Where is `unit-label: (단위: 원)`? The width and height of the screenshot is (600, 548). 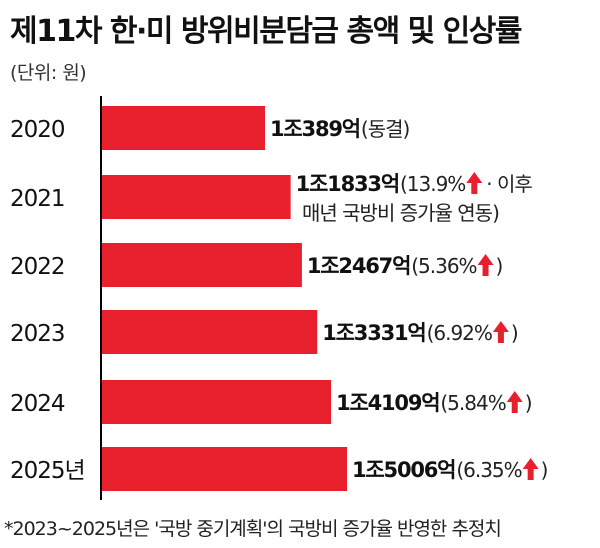 unit-label: (단위: 원) is located at coordinates (48, 73).